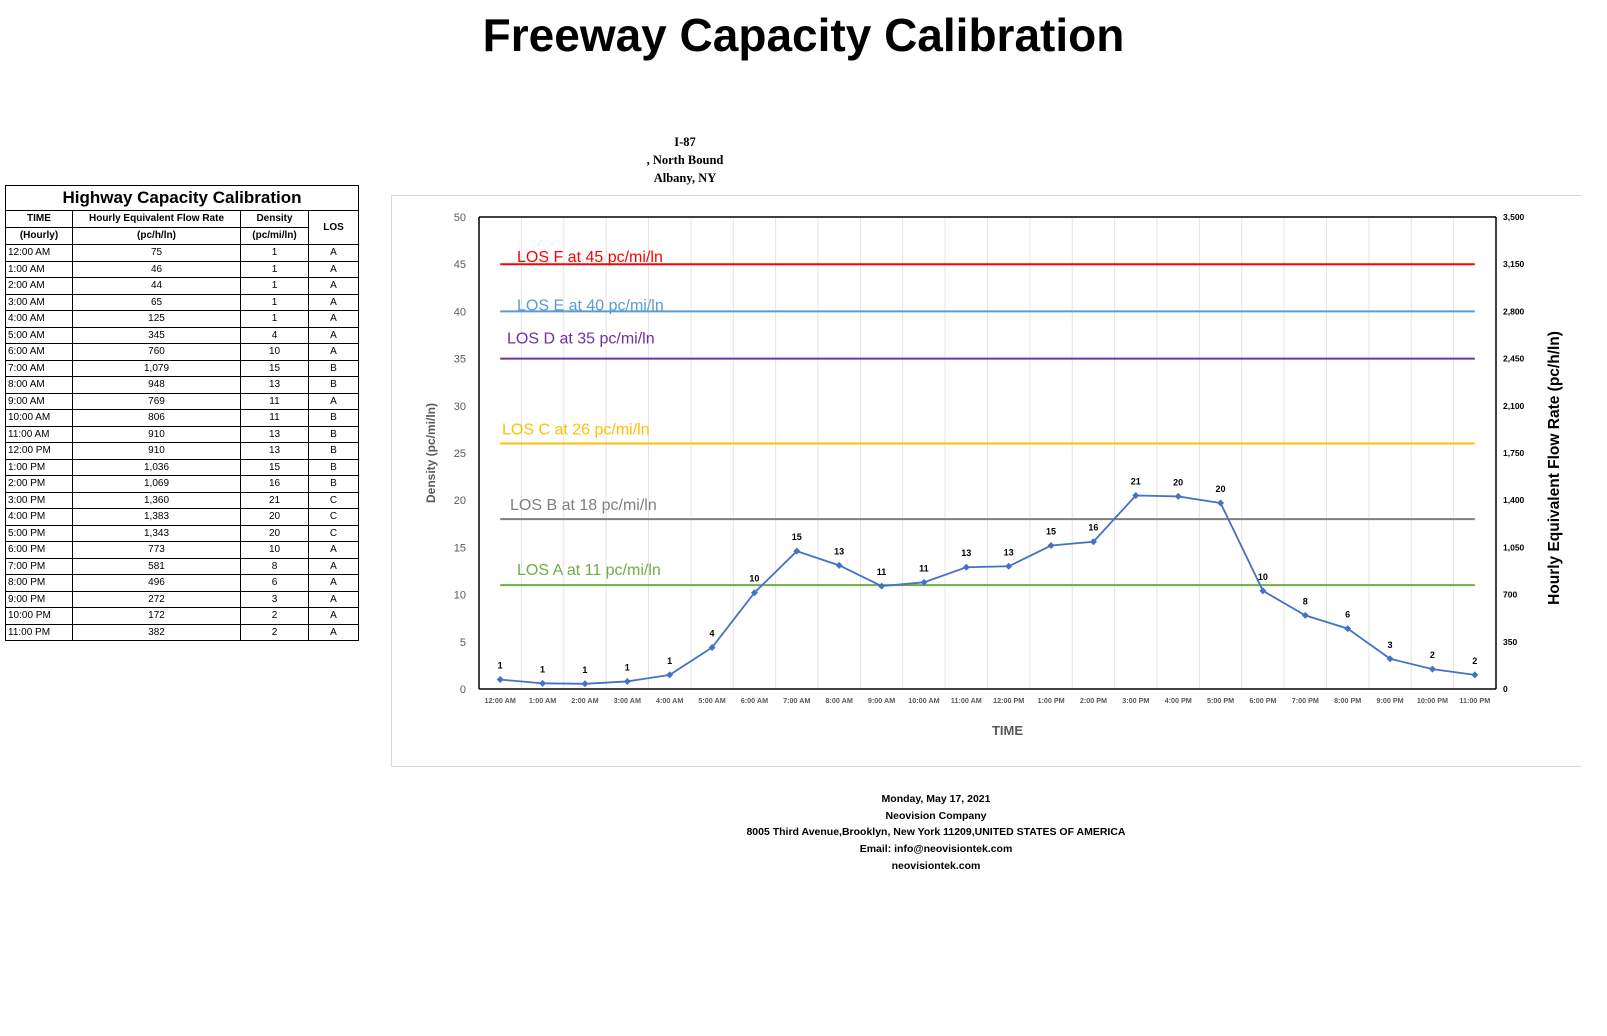  What do you see at coordinates (274, 335) in the screenshot?
I see `density-cell: 4` at bounding box center [274, 335].